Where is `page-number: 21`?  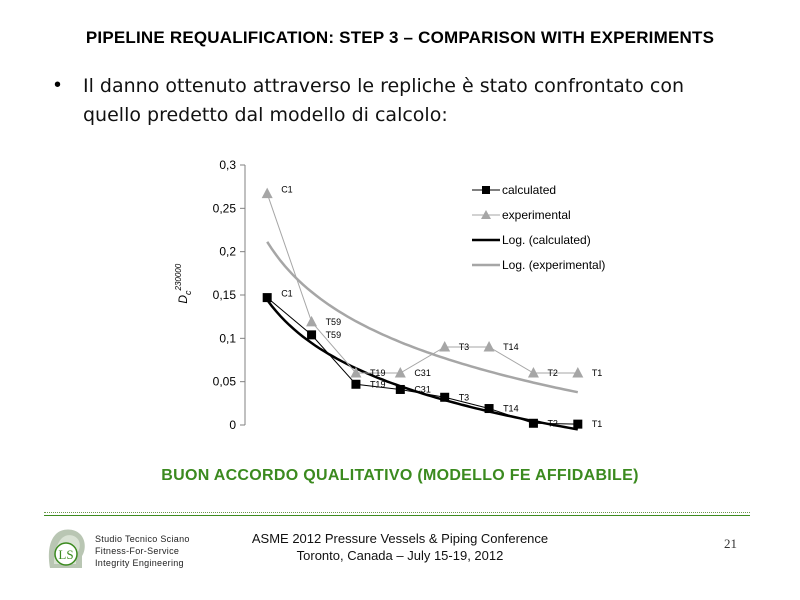
page-number: 21 is located at coordinates (730, 543).